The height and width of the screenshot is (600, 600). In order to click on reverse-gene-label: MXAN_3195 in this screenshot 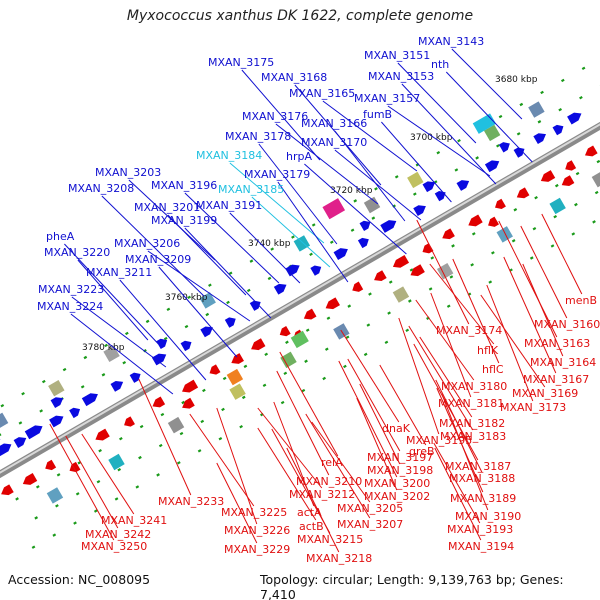, I will do `click(439, 440)`.